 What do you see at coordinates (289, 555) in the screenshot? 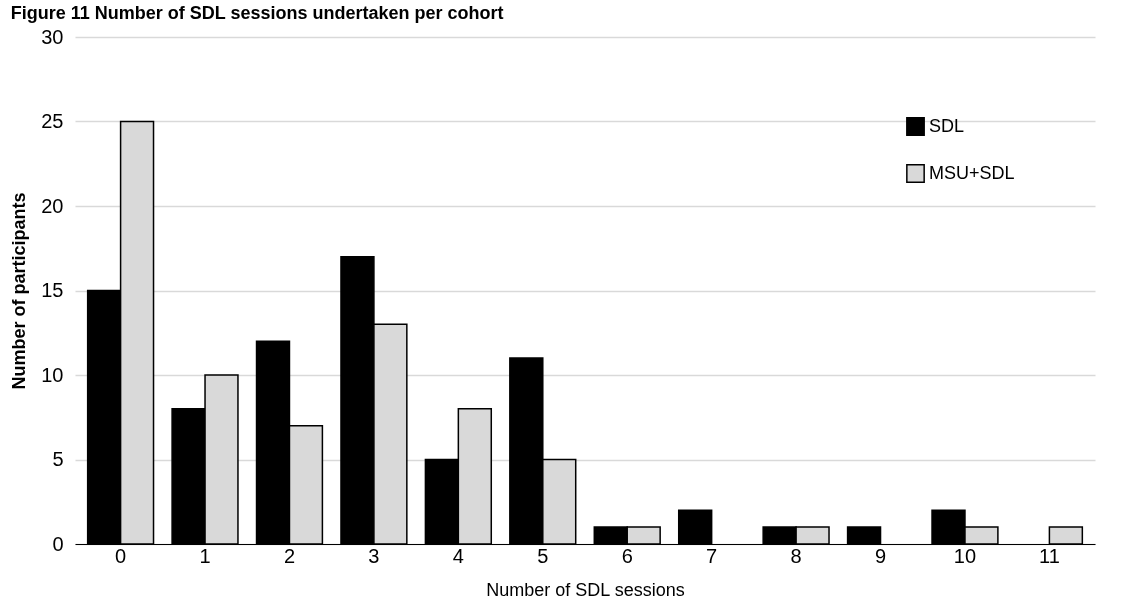
I see `x-tick-label: 2` at bounding box center [289, 555].